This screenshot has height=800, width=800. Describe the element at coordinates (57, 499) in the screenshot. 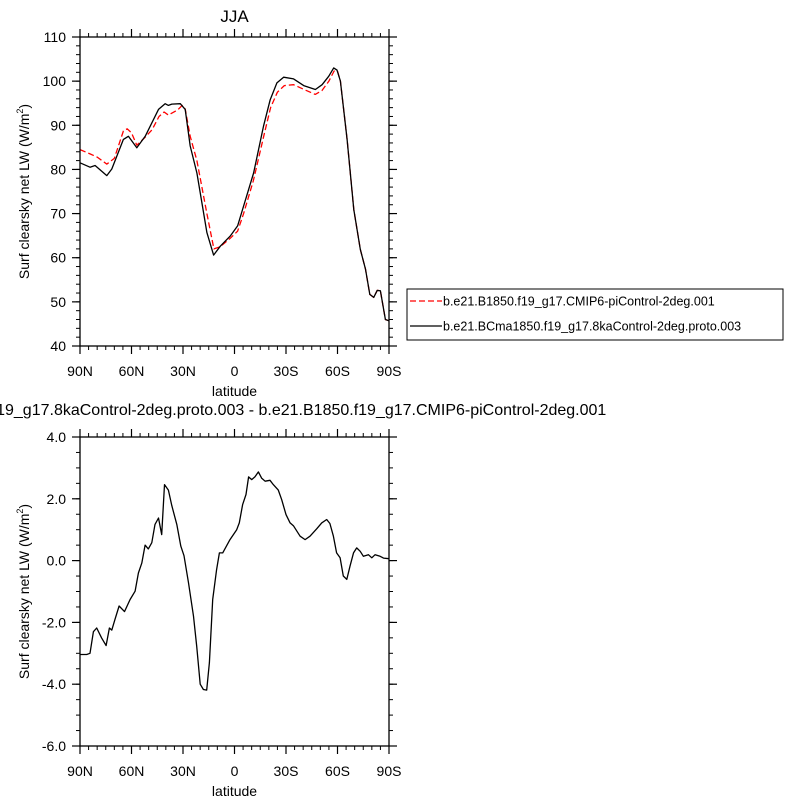

I see `y-tick-label: 2.0` at that location.